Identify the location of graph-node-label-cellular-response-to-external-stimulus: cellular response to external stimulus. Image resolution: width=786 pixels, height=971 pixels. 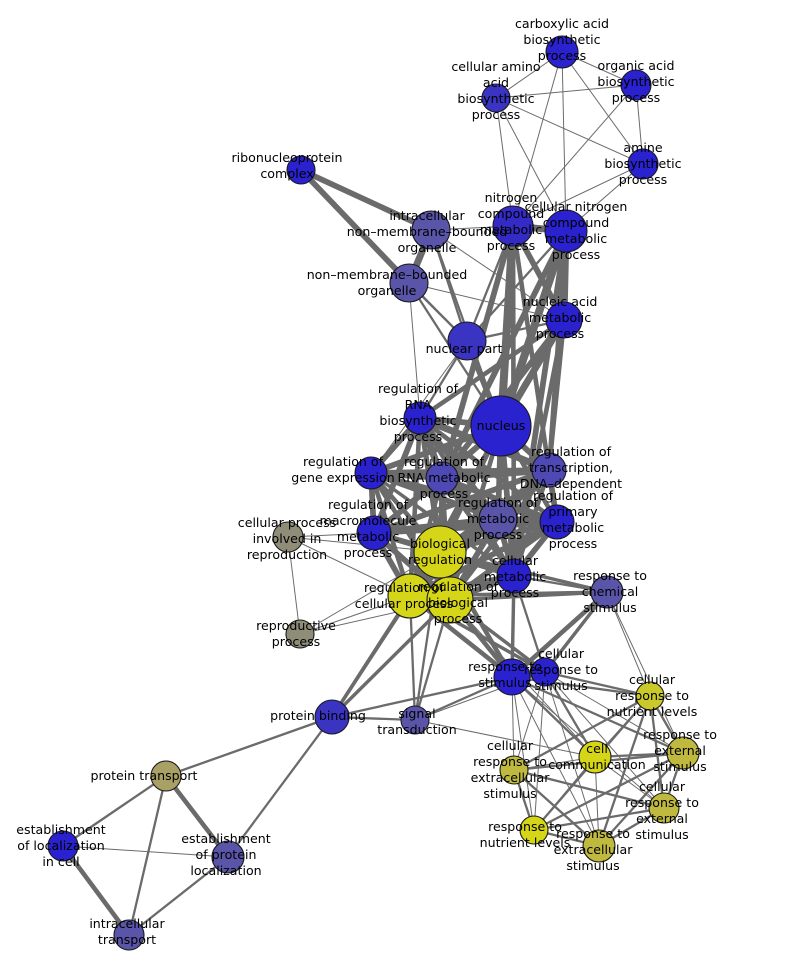
(662, 810).